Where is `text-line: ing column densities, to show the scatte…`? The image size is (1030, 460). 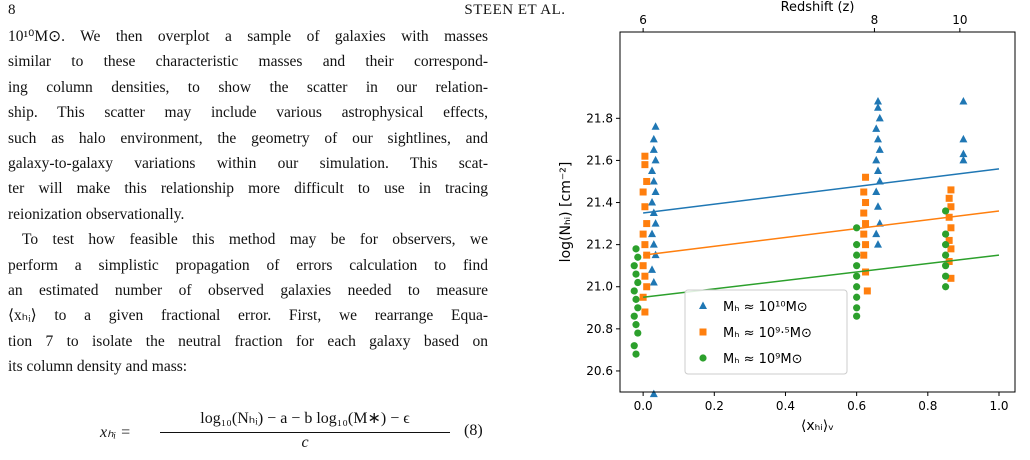 text-line: ing column densities, to show the scatte… is located at coordinates (248, 87).